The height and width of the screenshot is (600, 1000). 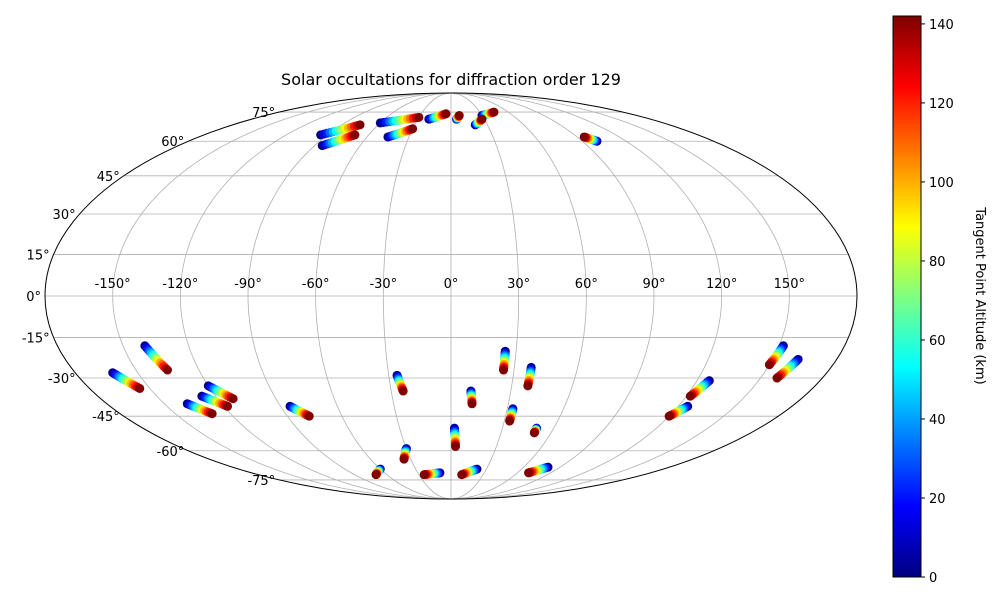 What do you see at coordinates (33, 297) in the screenshot?
I see `lat-tick-label: 0°` at bounding box center [33, 297].